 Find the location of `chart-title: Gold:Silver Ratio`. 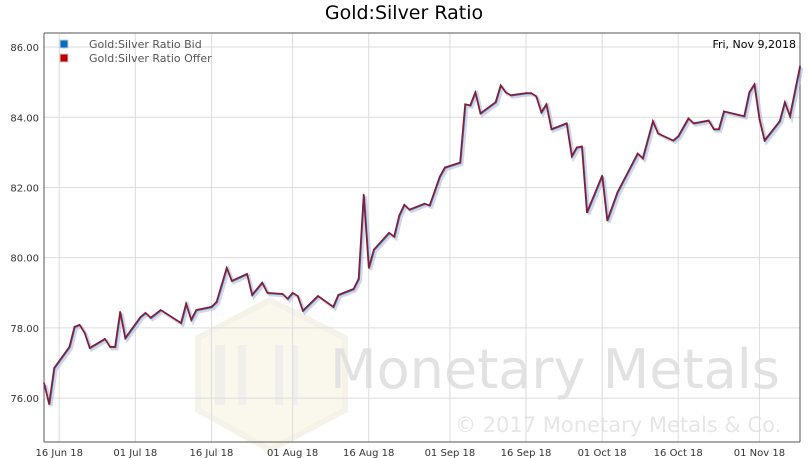

chart-title: Gold:Silver Ratio is located at coordinates (404, 13).